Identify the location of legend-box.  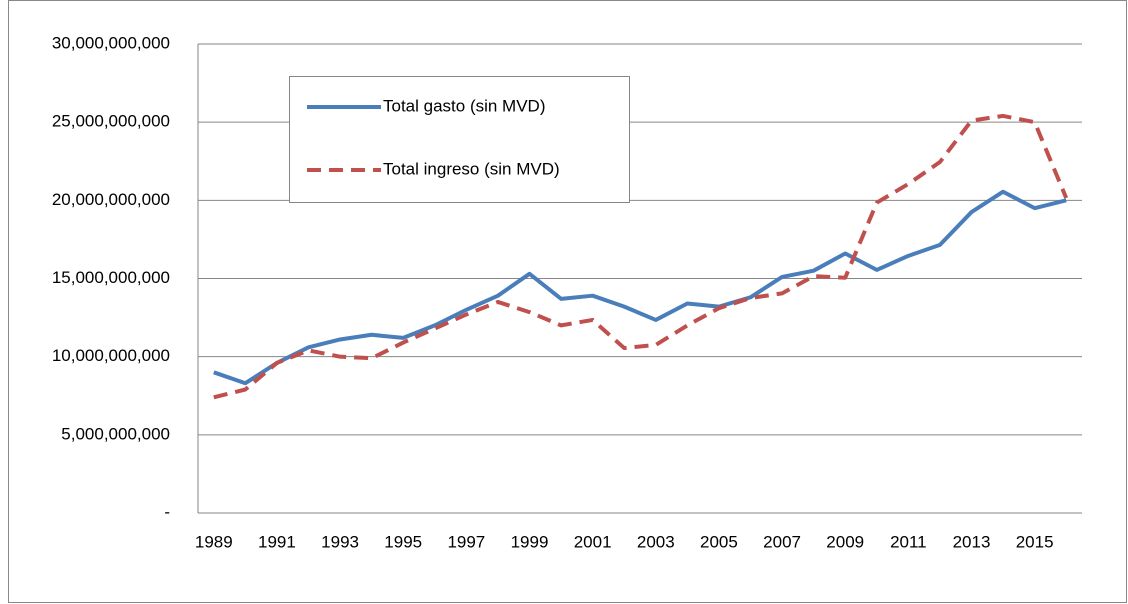
(459, 139).